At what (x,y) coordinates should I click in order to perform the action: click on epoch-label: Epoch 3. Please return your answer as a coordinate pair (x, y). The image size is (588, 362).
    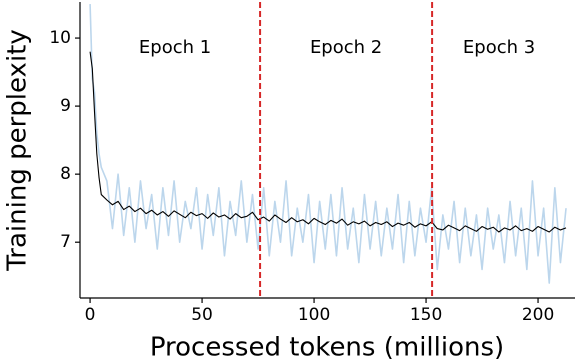
    Looking at the image, I should click on (499, 47).